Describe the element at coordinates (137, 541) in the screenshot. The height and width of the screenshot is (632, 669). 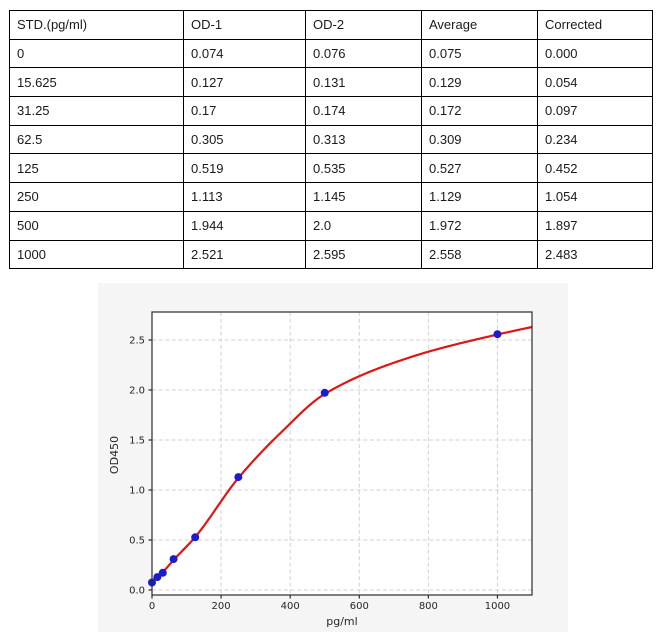
I see `y-tick-label: 0.5` at that location.